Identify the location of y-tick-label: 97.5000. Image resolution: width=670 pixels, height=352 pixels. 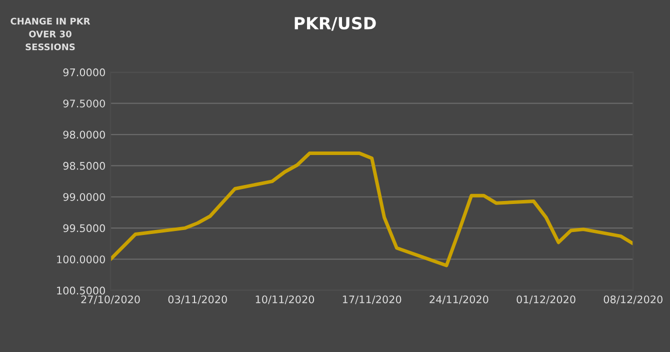
(84, 104).